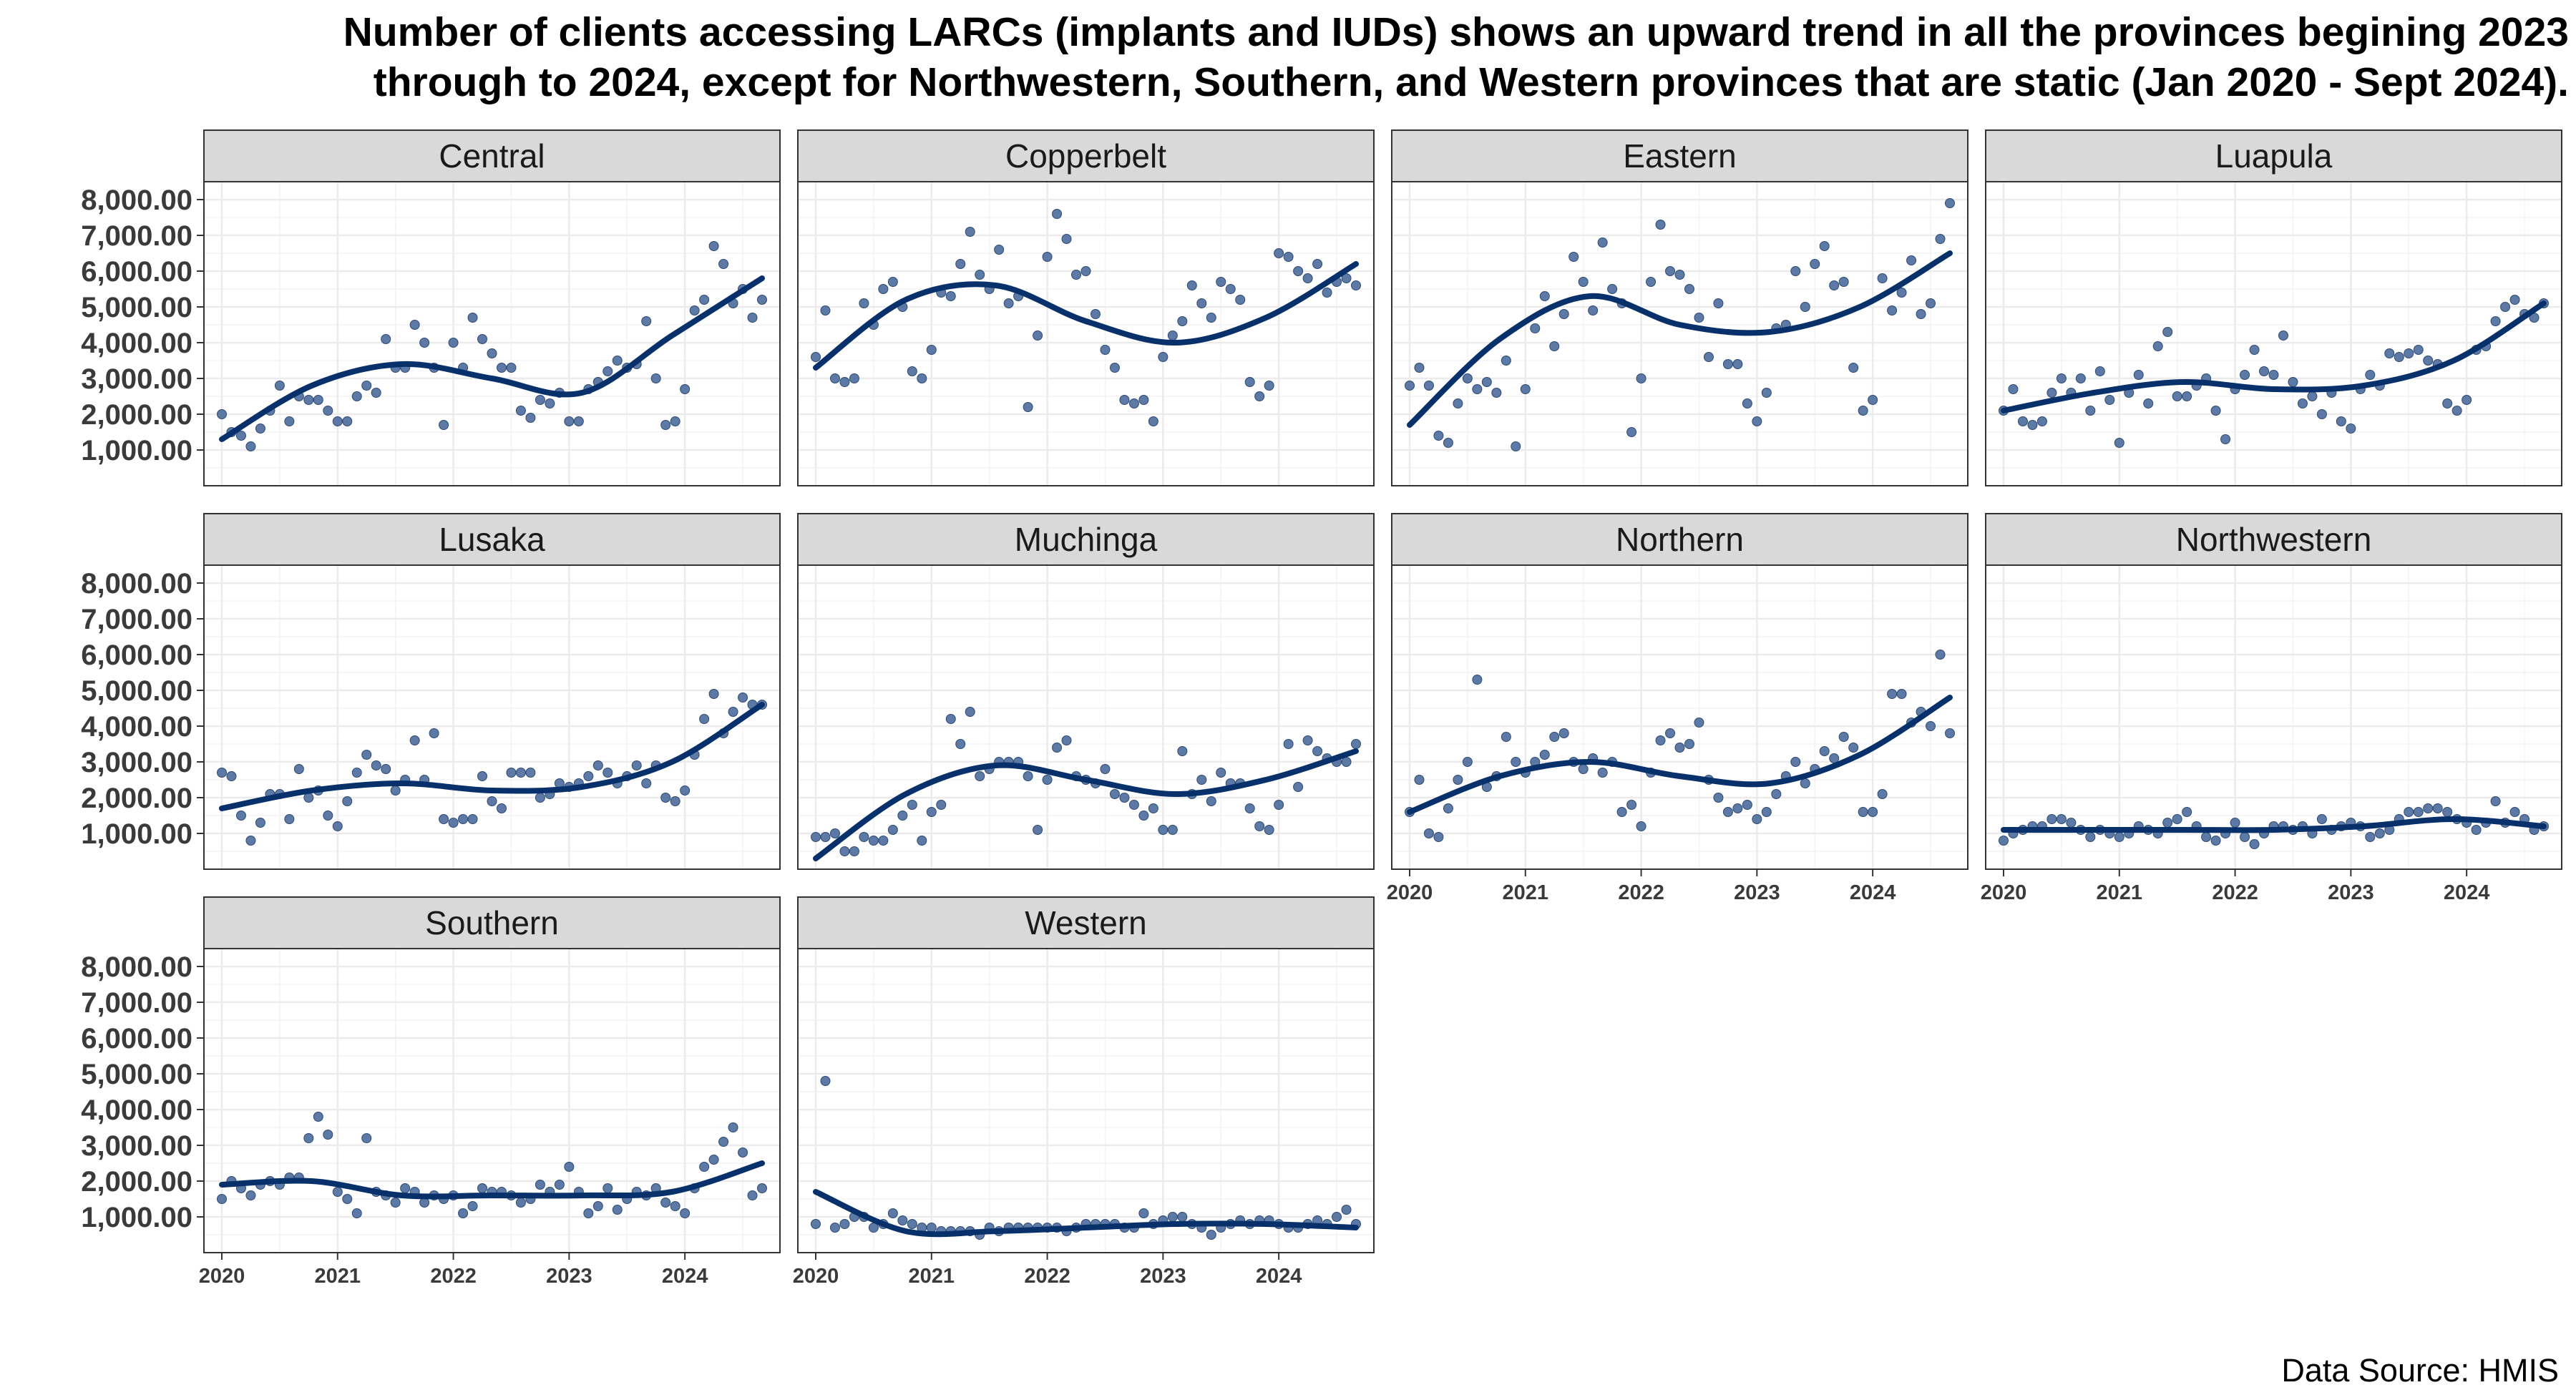 The height and width of the screenshot is (1395, 2576). I want to click on y-tick-label: 1,000.00, so click(136, 1217).